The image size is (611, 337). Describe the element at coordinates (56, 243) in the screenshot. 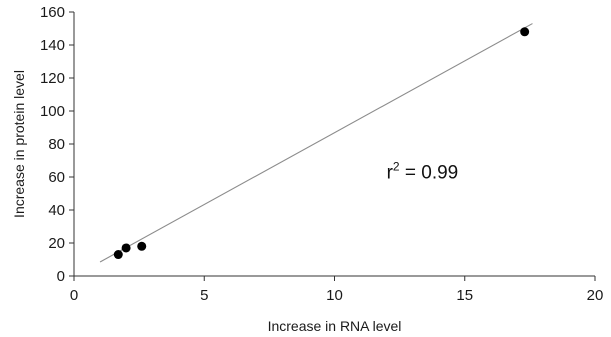

I see `y-tick-label: 20` at that location.